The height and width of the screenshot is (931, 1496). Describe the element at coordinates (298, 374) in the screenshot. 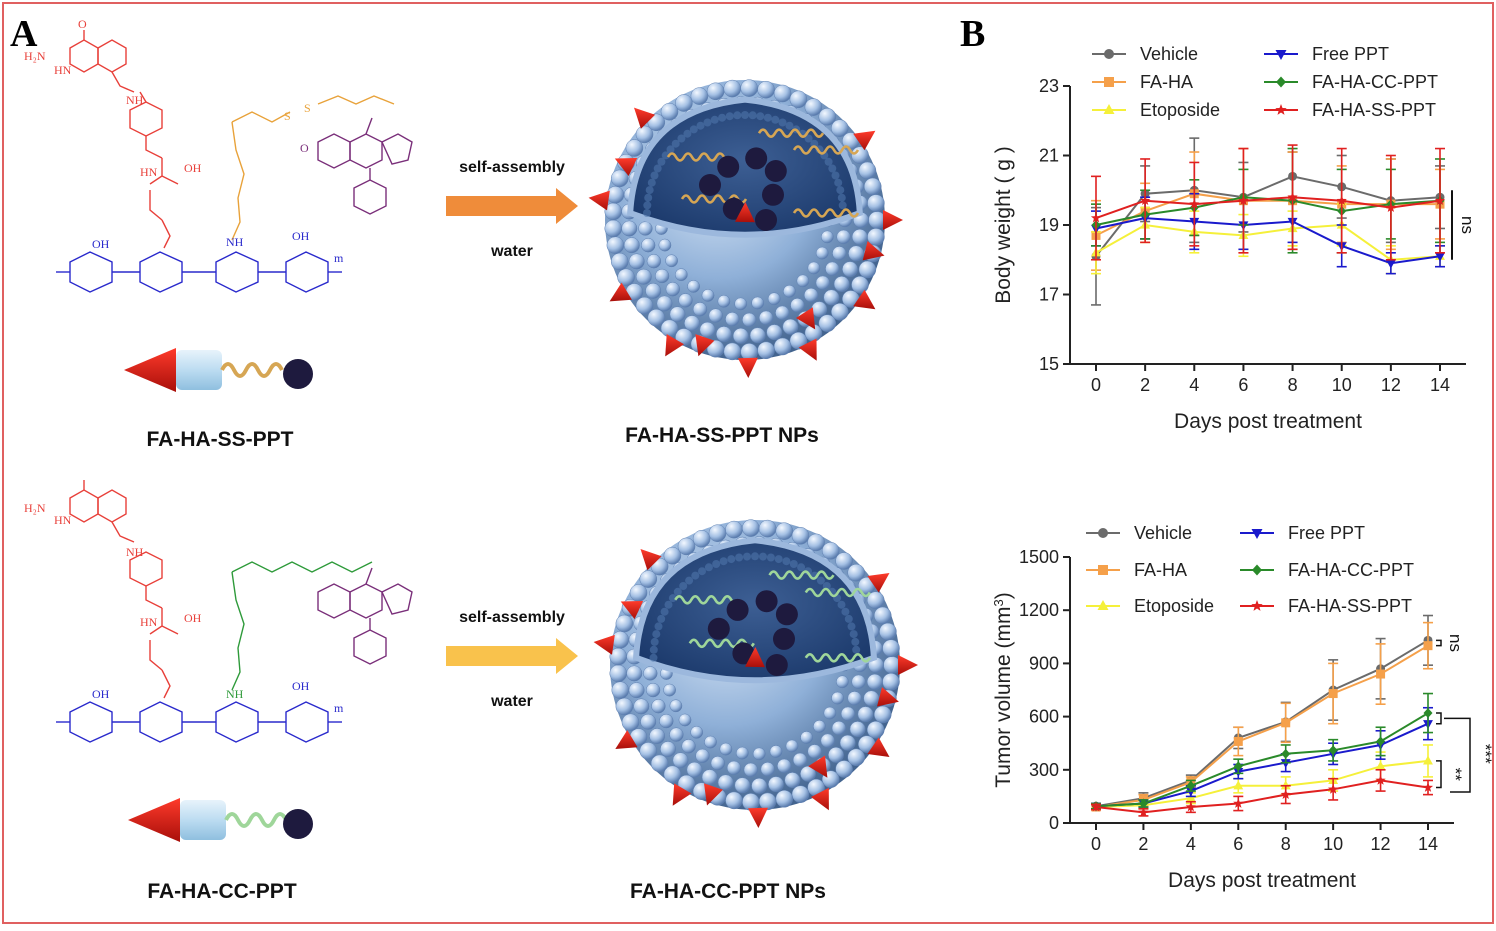

I see `drug-ball-icon` at that location.